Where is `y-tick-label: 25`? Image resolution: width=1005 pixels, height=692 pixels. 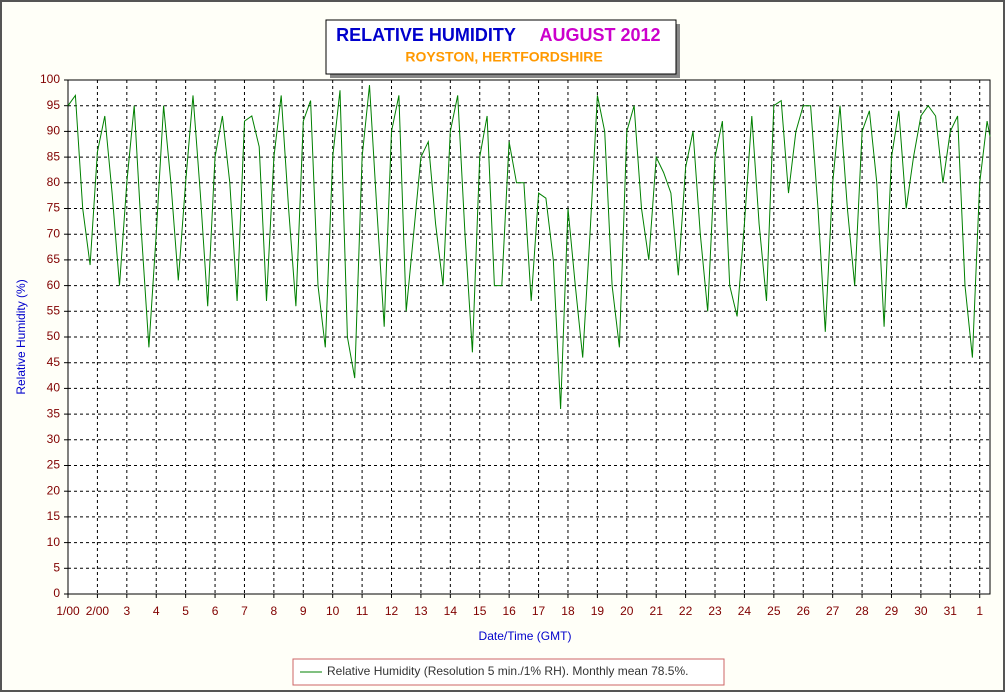 y-tick-label: 25 is located at coordinates (54, 465).